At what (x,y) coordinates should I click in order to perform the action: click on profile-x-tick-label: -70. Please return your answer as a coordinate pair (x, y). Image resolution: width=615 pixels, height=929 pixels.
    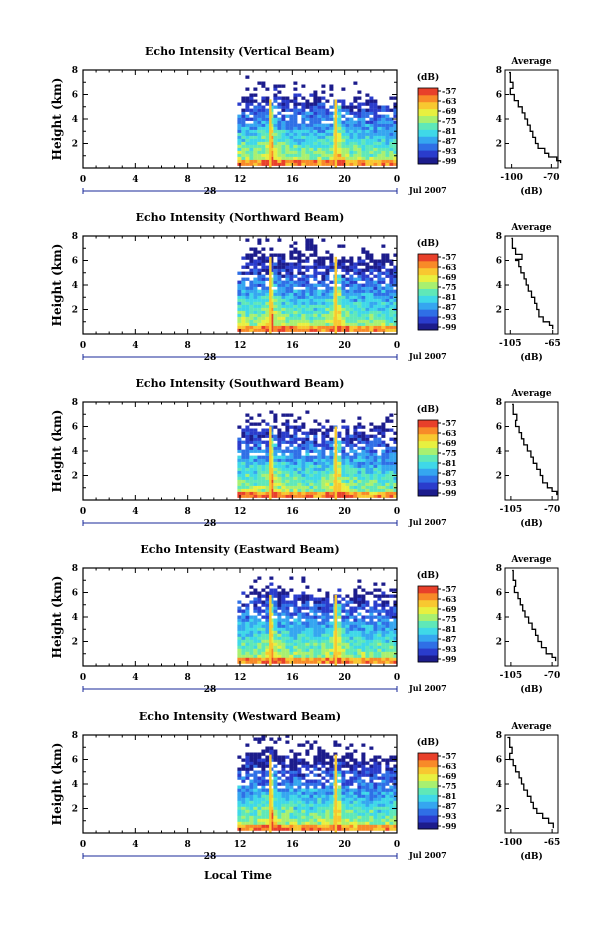
    Looking at the image, I should click on (551, 178).